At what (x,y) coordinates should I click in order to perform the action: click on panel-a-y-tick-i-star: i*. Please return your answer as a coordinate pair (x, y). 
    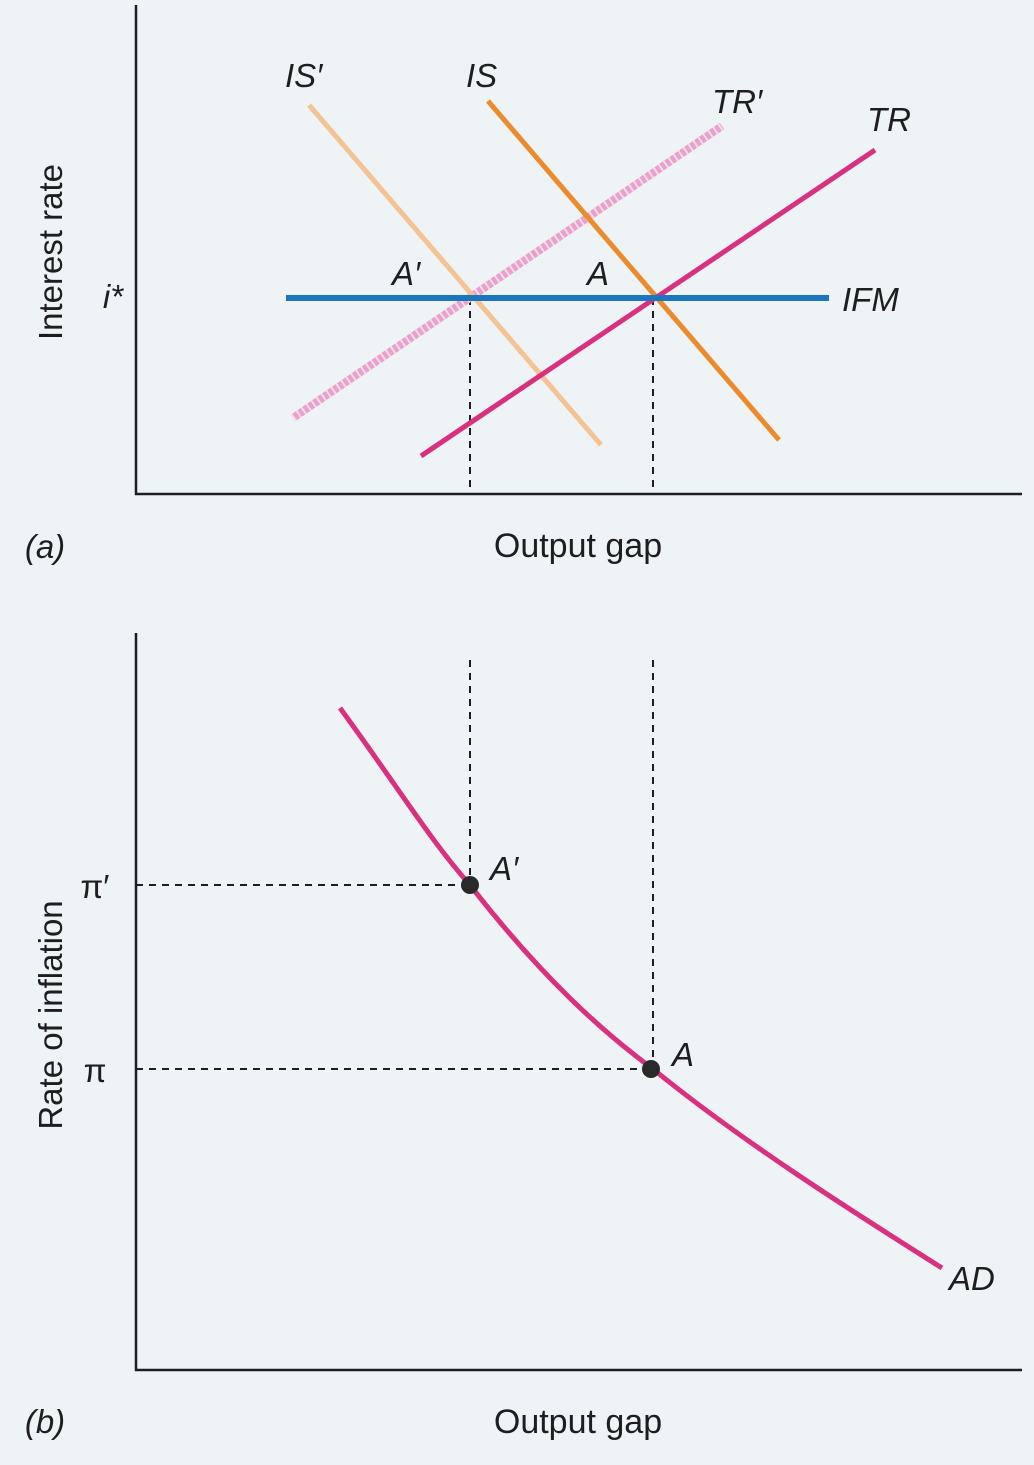
    Looking at the image, I should click on (113, 296).